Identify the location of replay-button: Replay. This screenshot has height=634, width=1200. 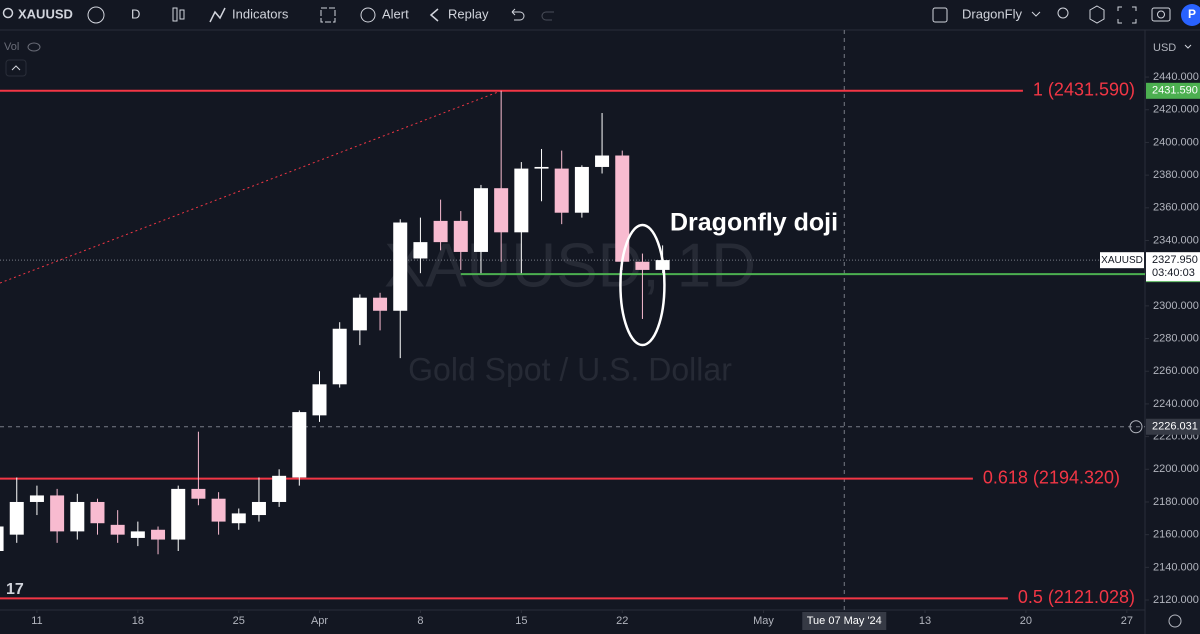
(468, 13).